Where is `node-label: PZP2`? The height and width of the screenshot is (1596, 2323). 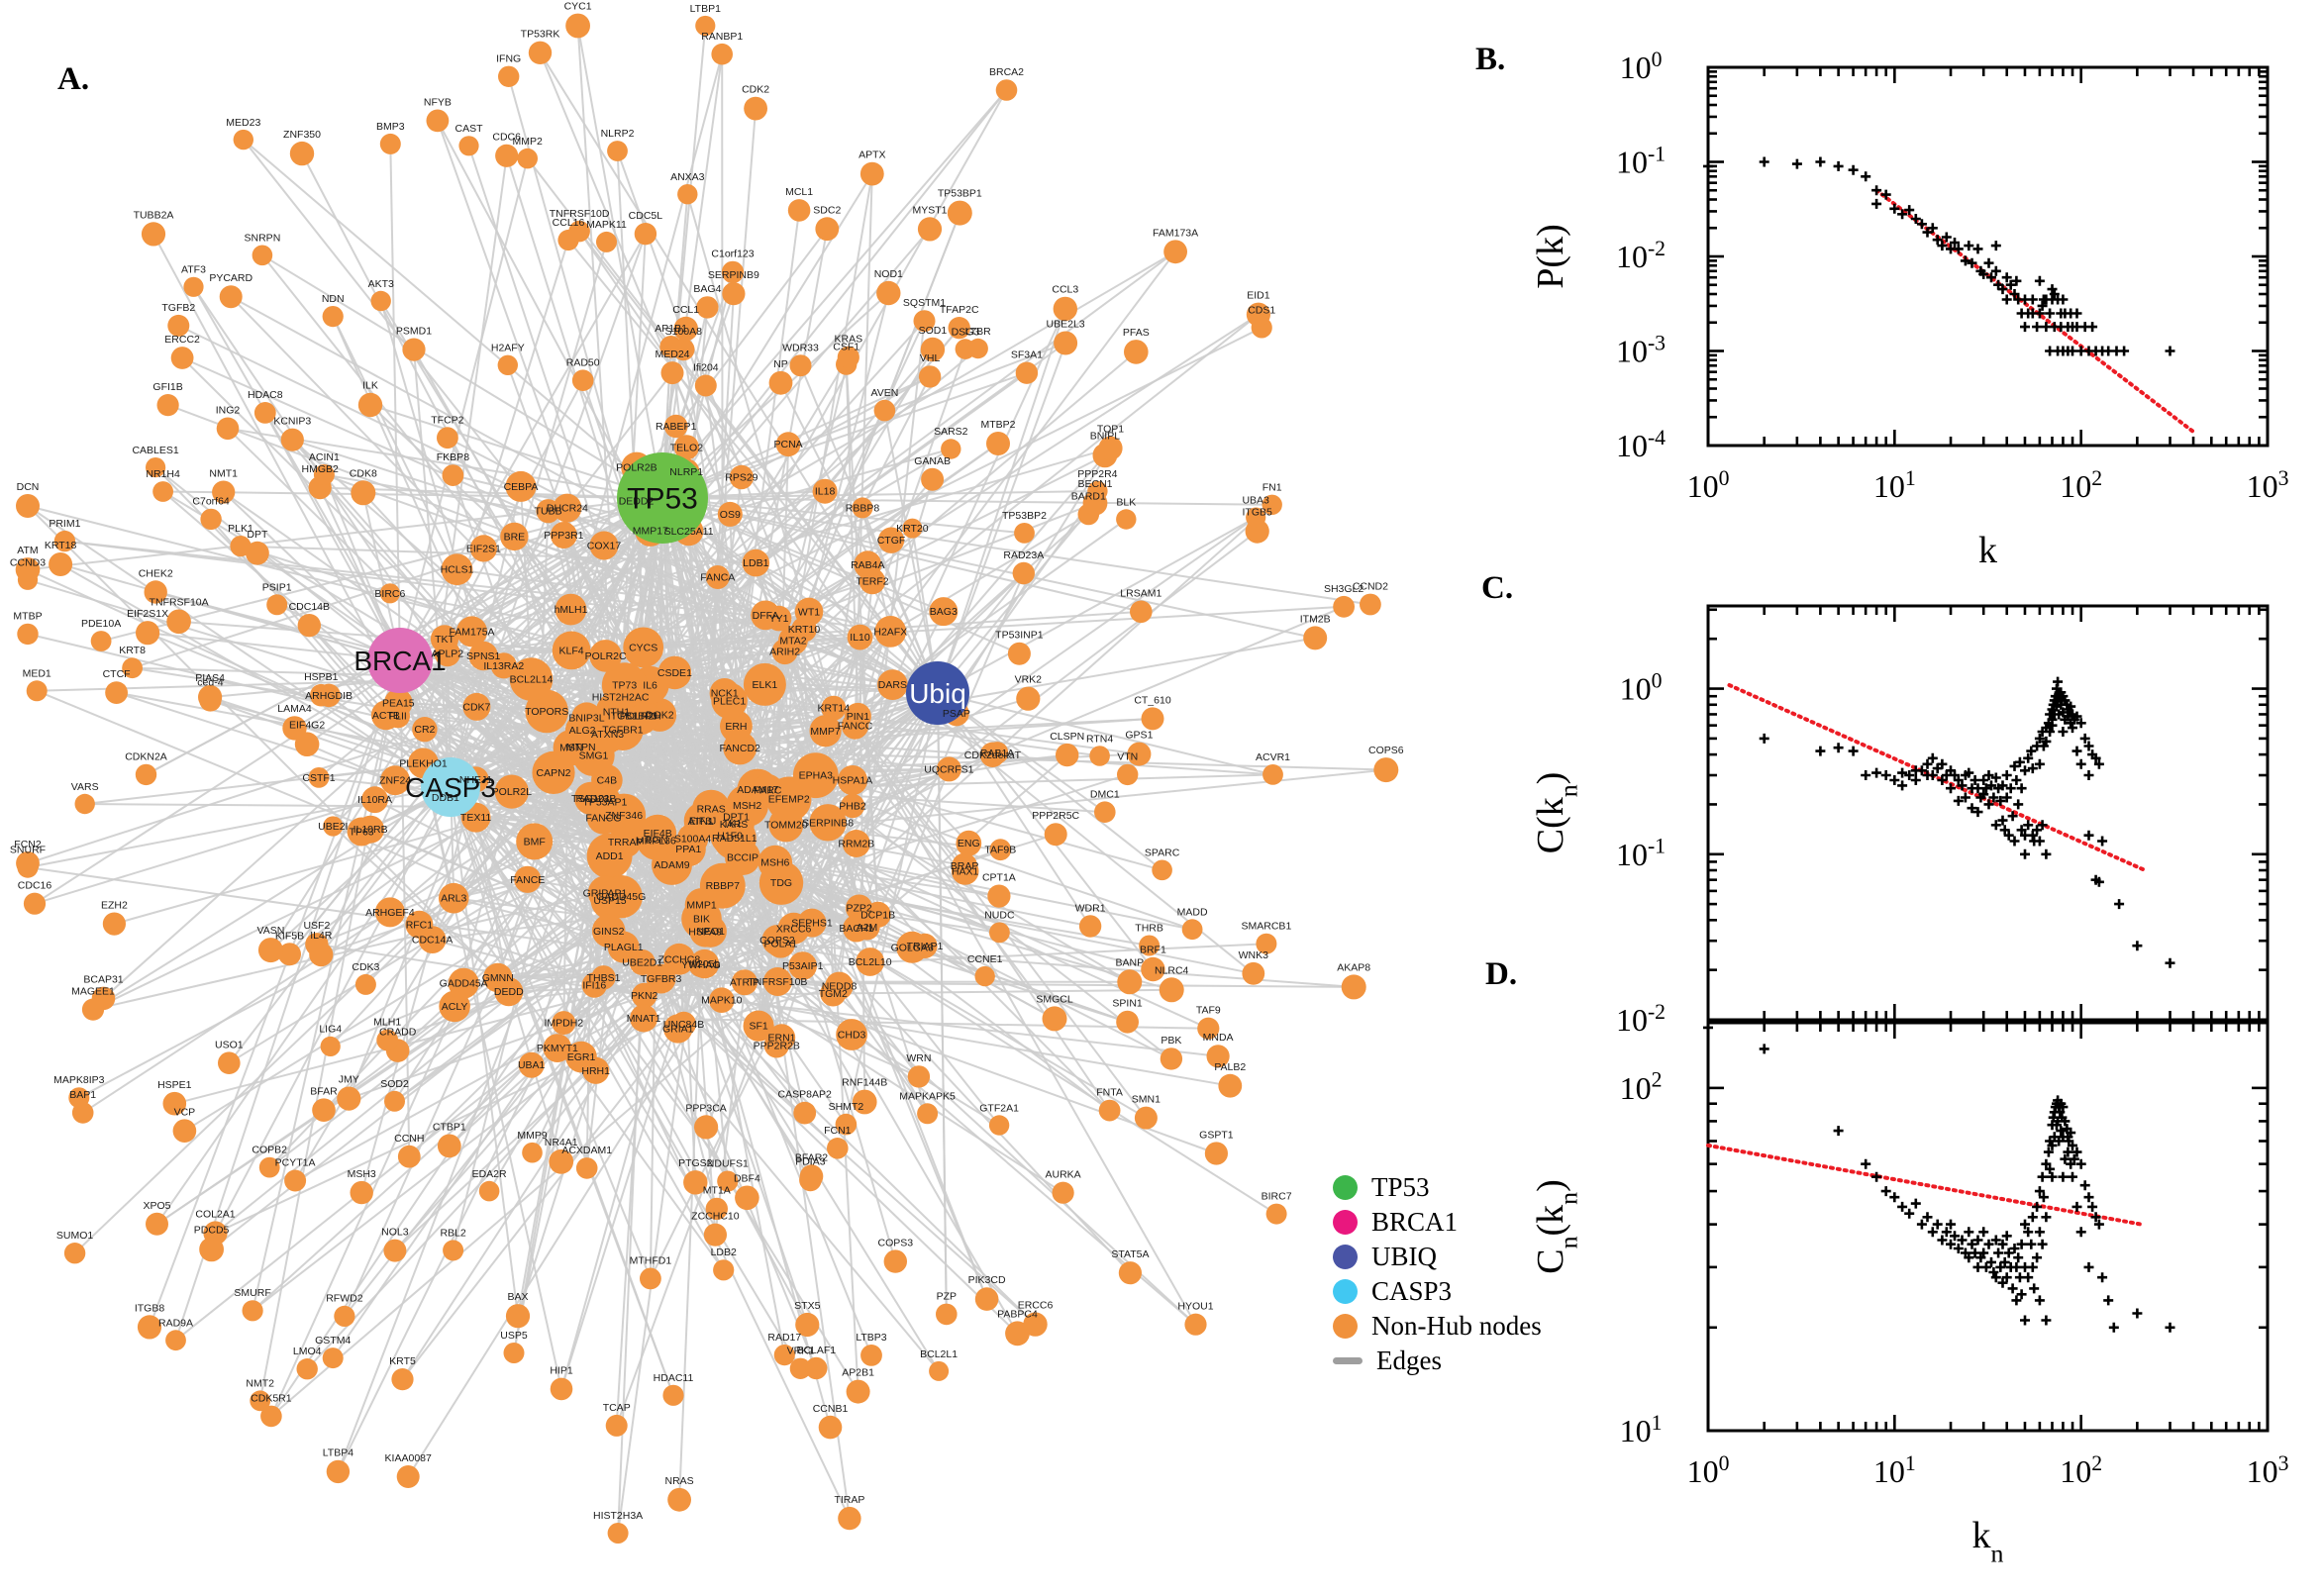 node-label: PZP2 is located at coordinates (858, 909).